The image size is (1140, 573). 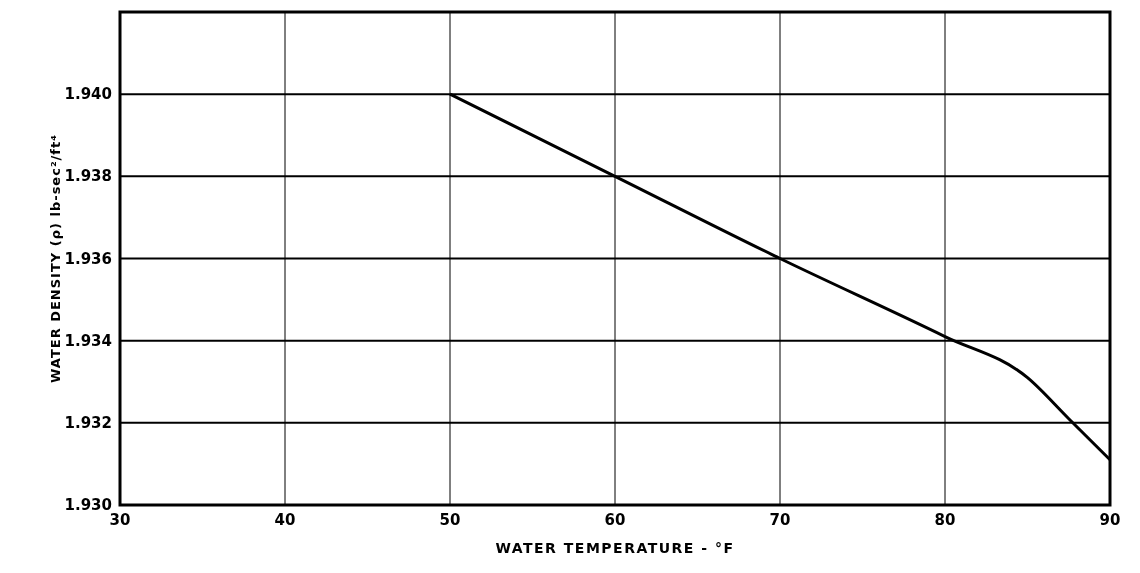 What do you see at coordinates (88, 94) in the screenshot?
I see `y-tick-label: 1.940` at bounding box center [88, 94].